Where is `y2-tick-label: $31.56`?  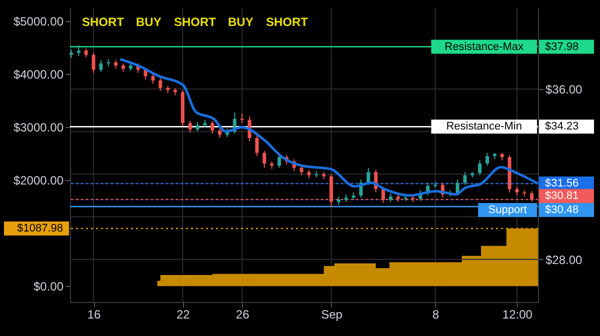
y2-tick-label: $31.56 is located at coordinates (562, 184).